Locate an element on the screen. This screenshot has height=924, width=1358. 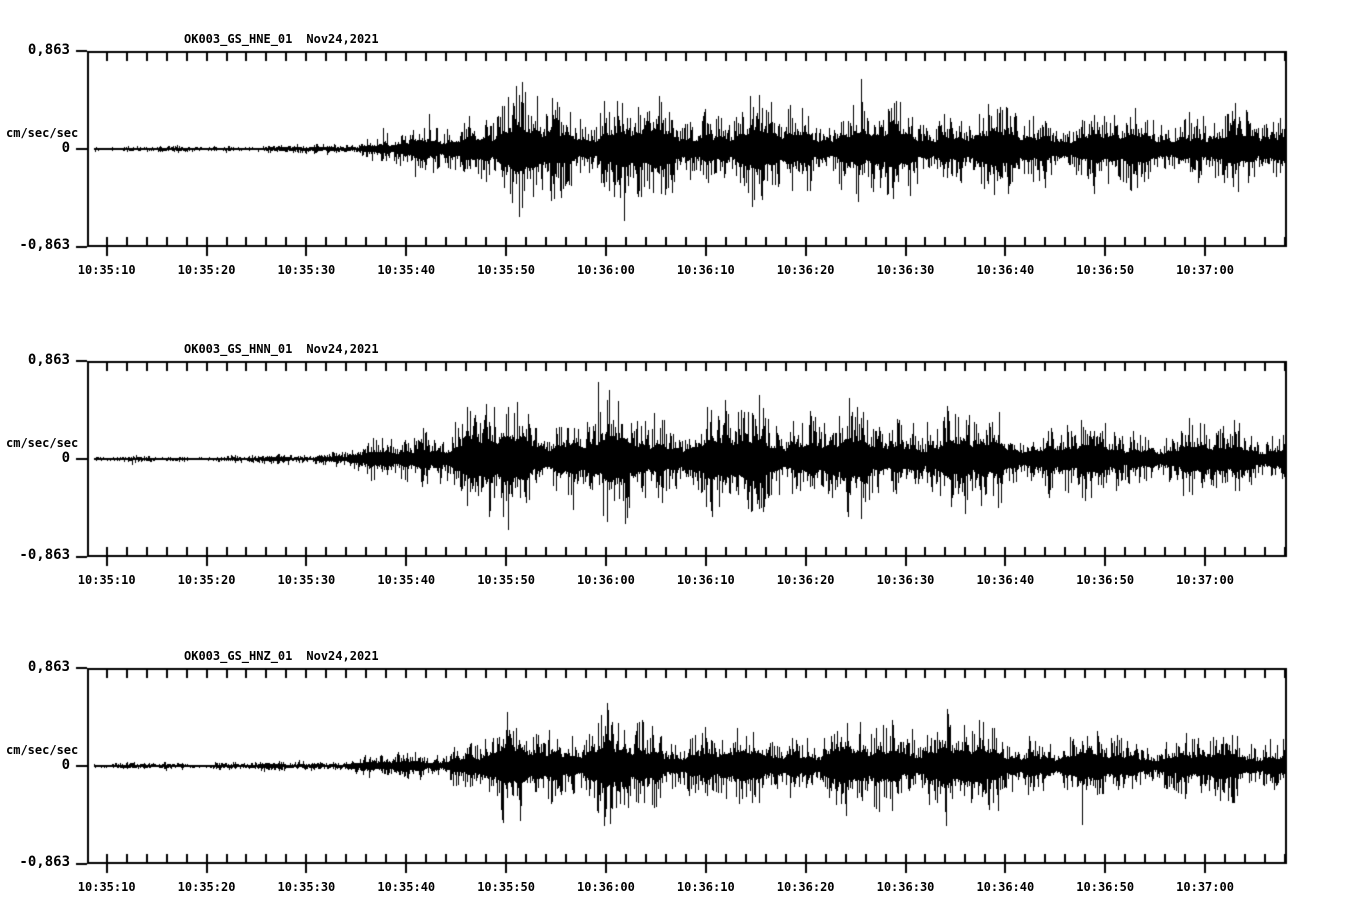
panel-title-station: OK003_GS_HNN_01 is located at coordinates (238, 349).